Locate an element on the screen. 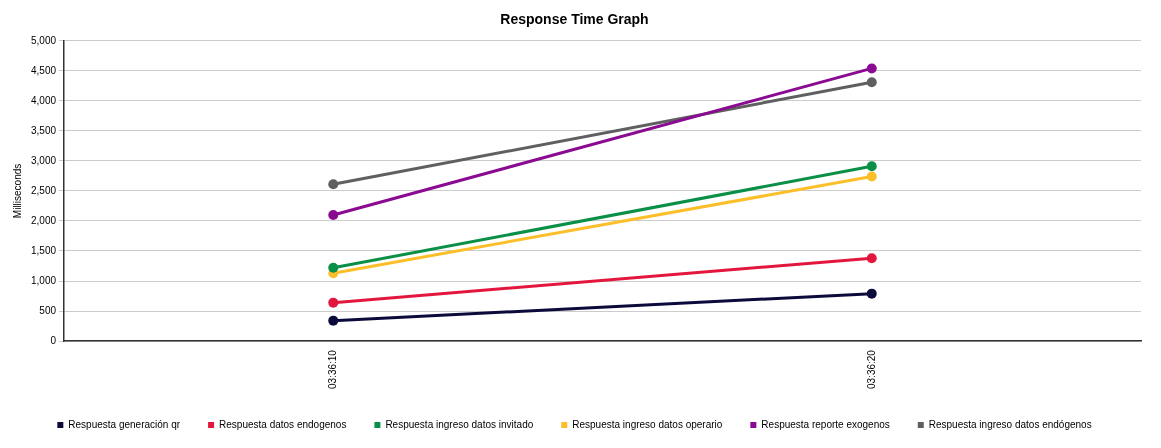 This screenshot has width=1161, height=448. legend-label: Respuesta ingreso datos endógenos is located at coordinates (1010, 424).